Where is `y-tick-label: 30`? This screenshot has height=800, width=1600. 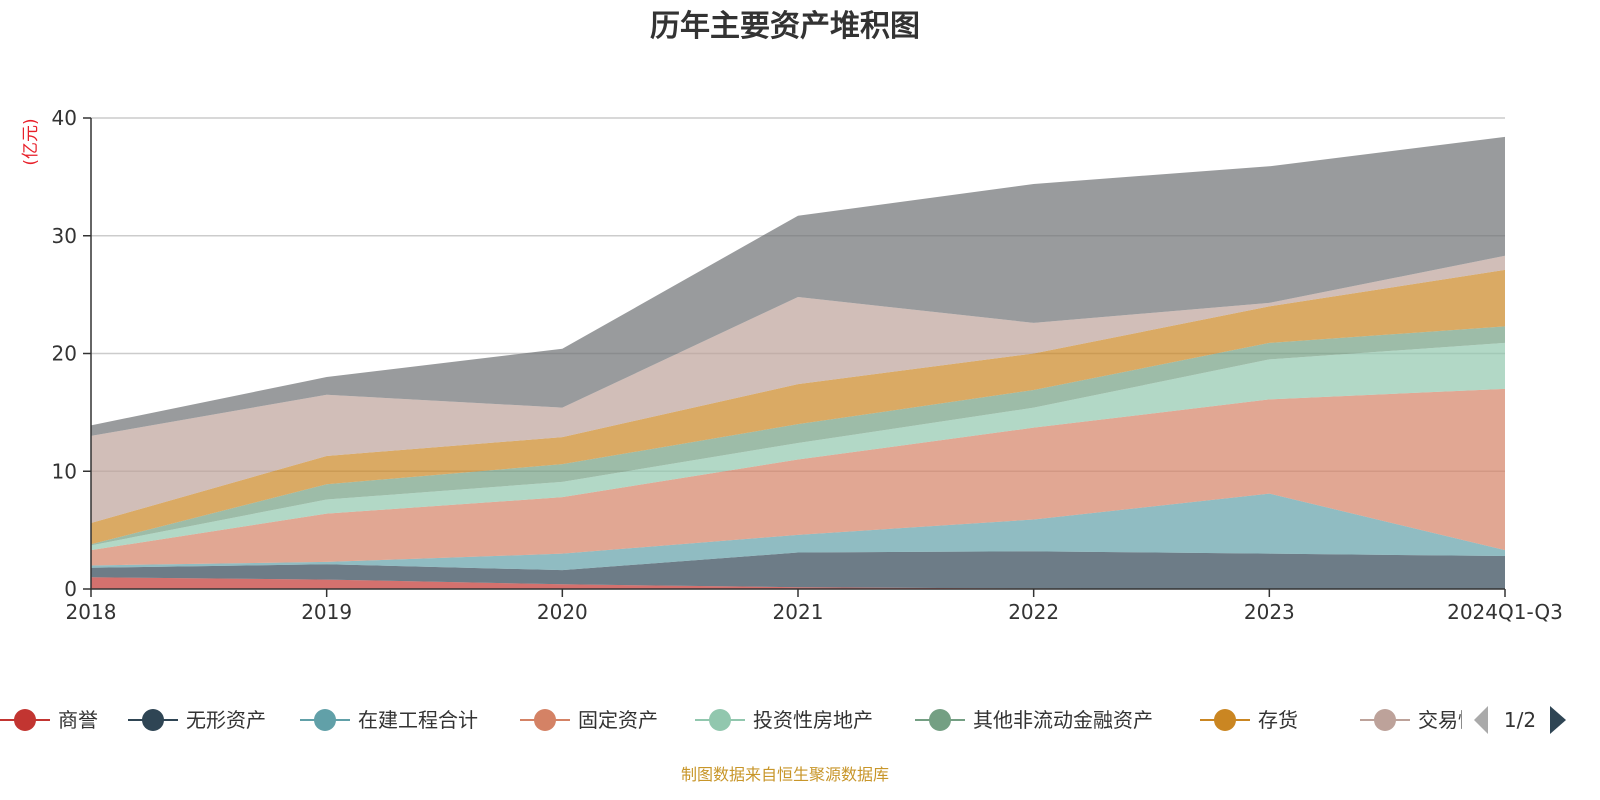
y-tick-label: 30 is located at coordinates (64, 236).